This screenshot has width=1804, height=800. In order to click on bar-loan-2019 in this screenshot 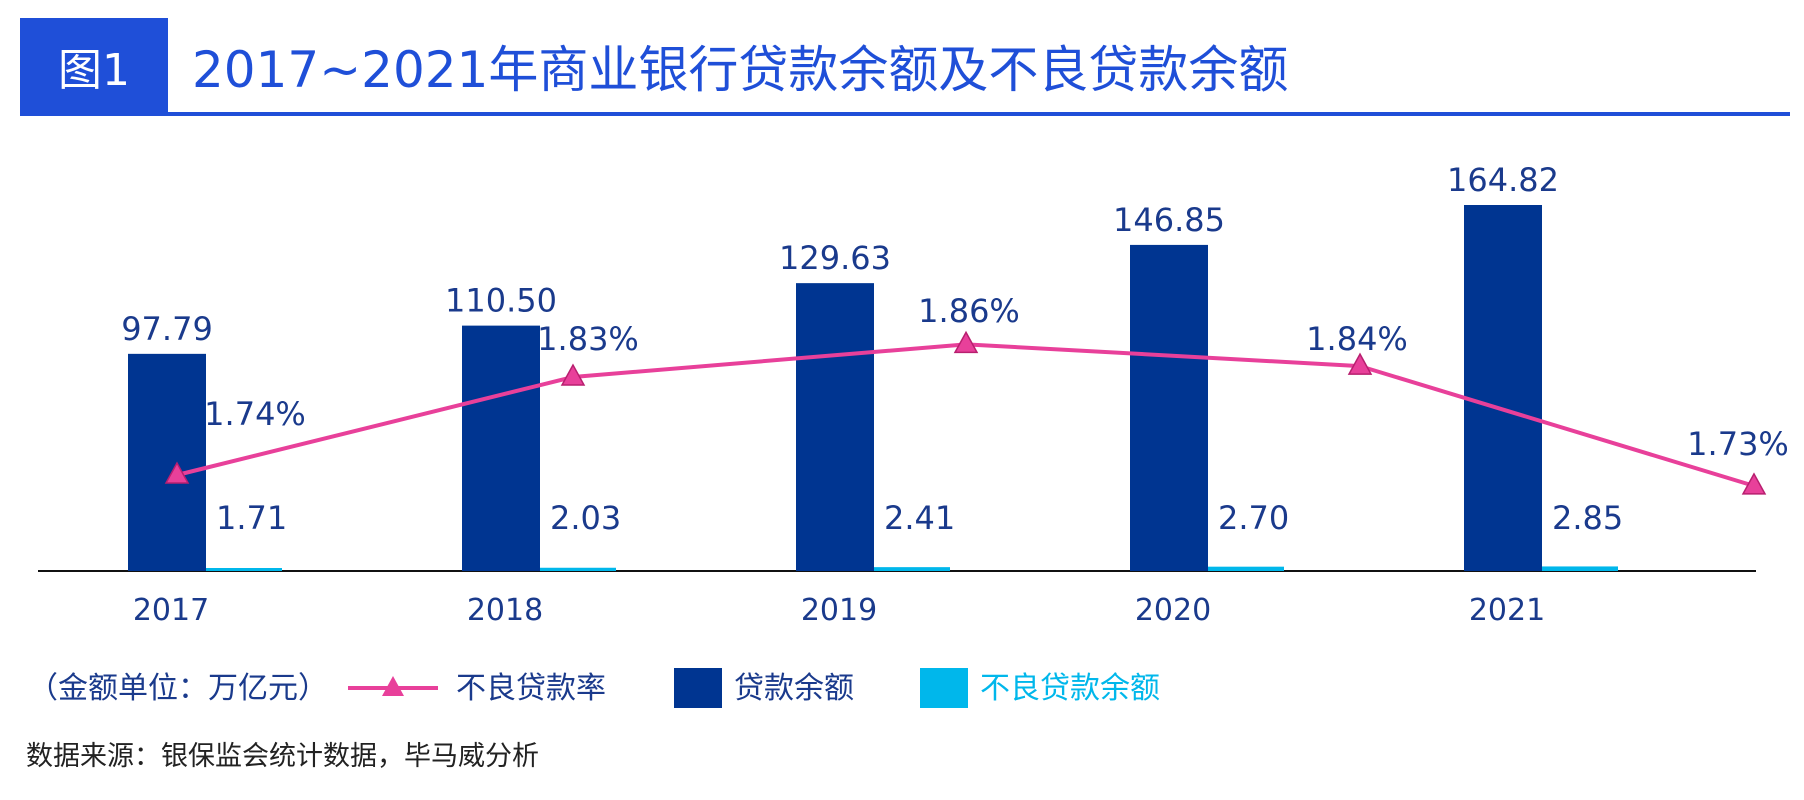, I will do `click(835, 427)`.